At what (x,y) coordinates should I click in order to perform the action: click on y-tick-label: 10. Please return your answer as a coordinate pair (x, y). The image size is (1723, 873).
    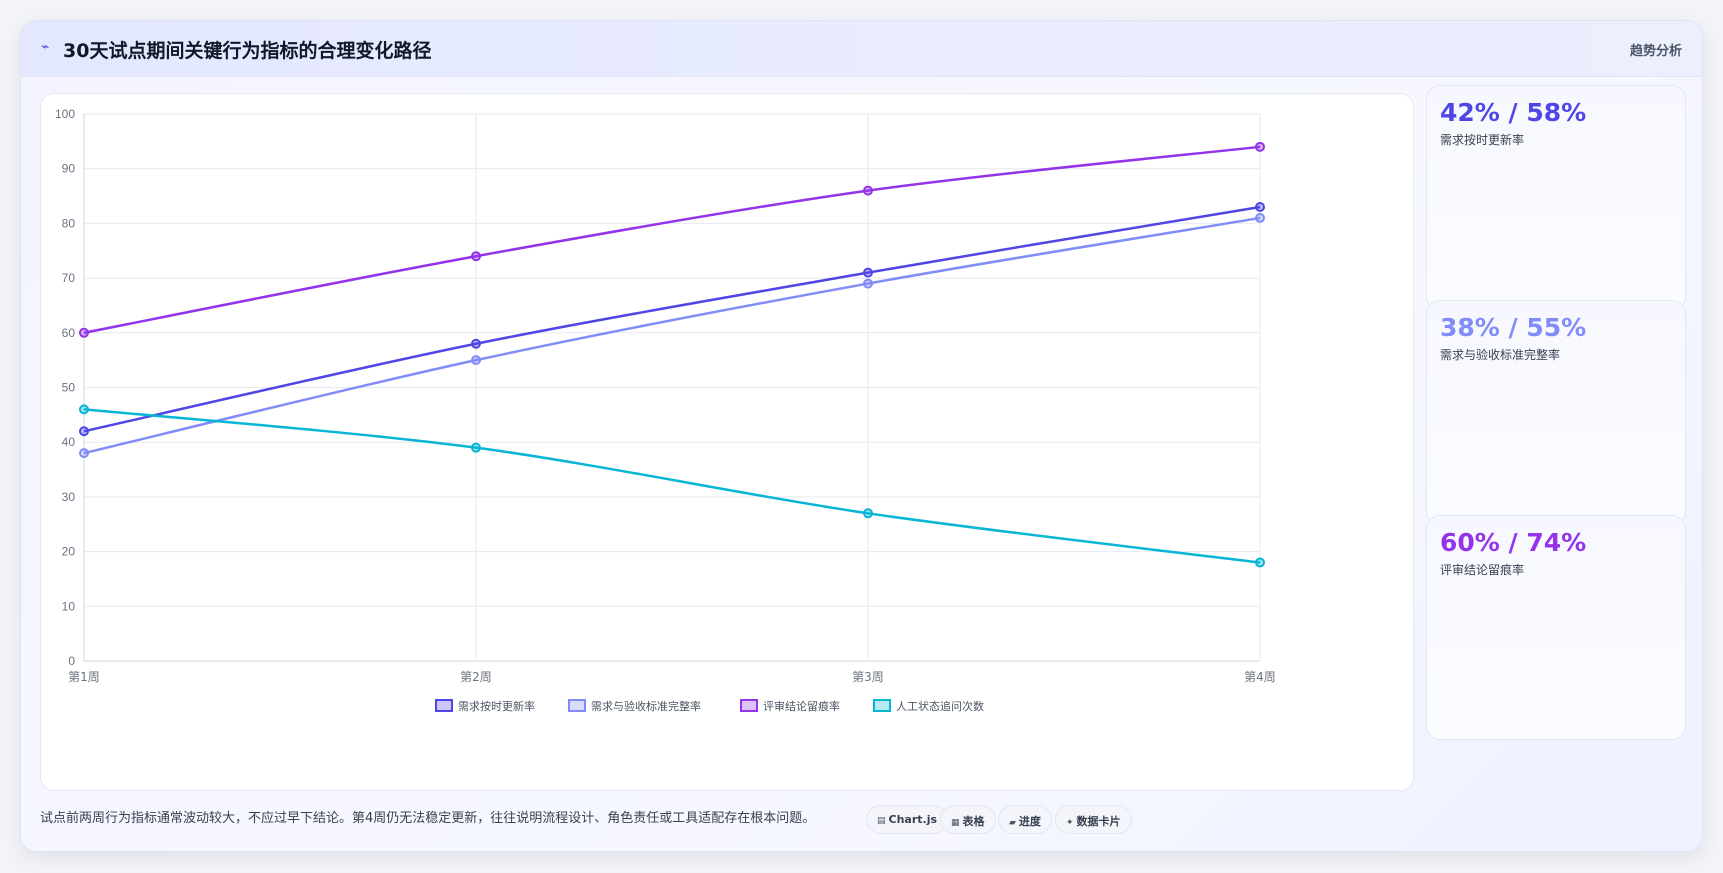
    Looking at the image, I should click on (69, 606).